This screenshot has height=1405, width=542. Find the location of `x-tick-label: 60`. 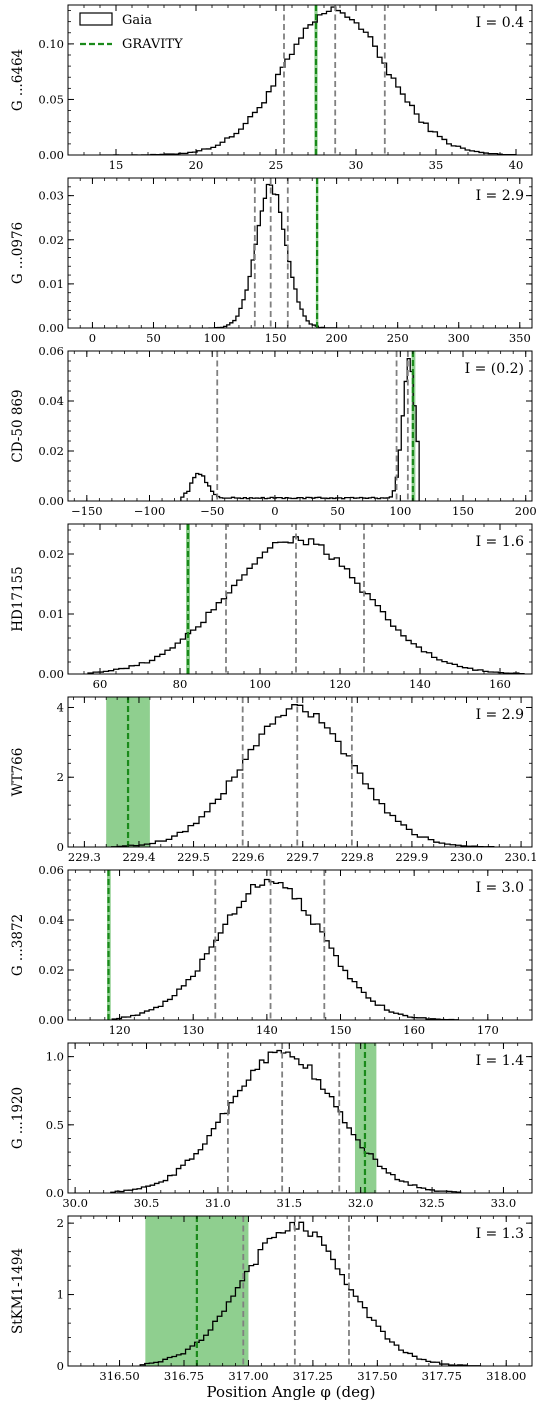

x-tick-label: 60 is located at coordinates (100, 684).